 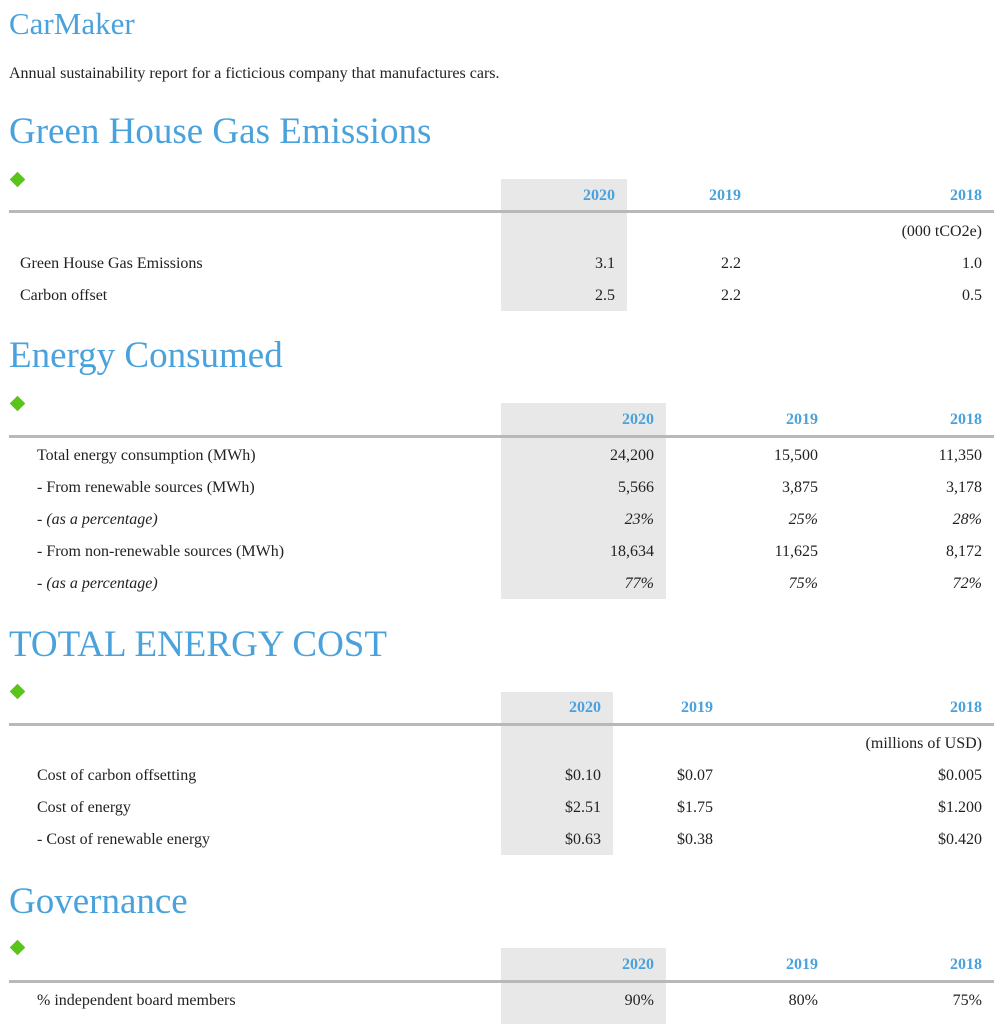 I want to click on cost-heading: TOTAL ENERGY COST, so click(x=198, y=644).